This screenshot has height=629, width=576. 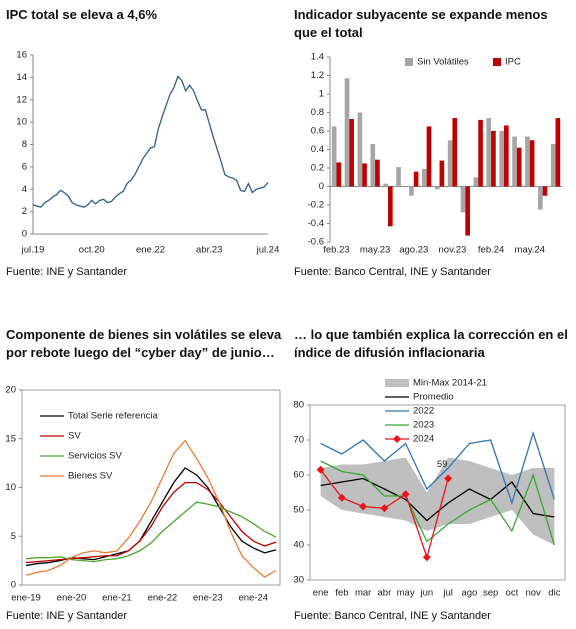 I want to click on x-tick-label: may, so click(x=406, y=593).